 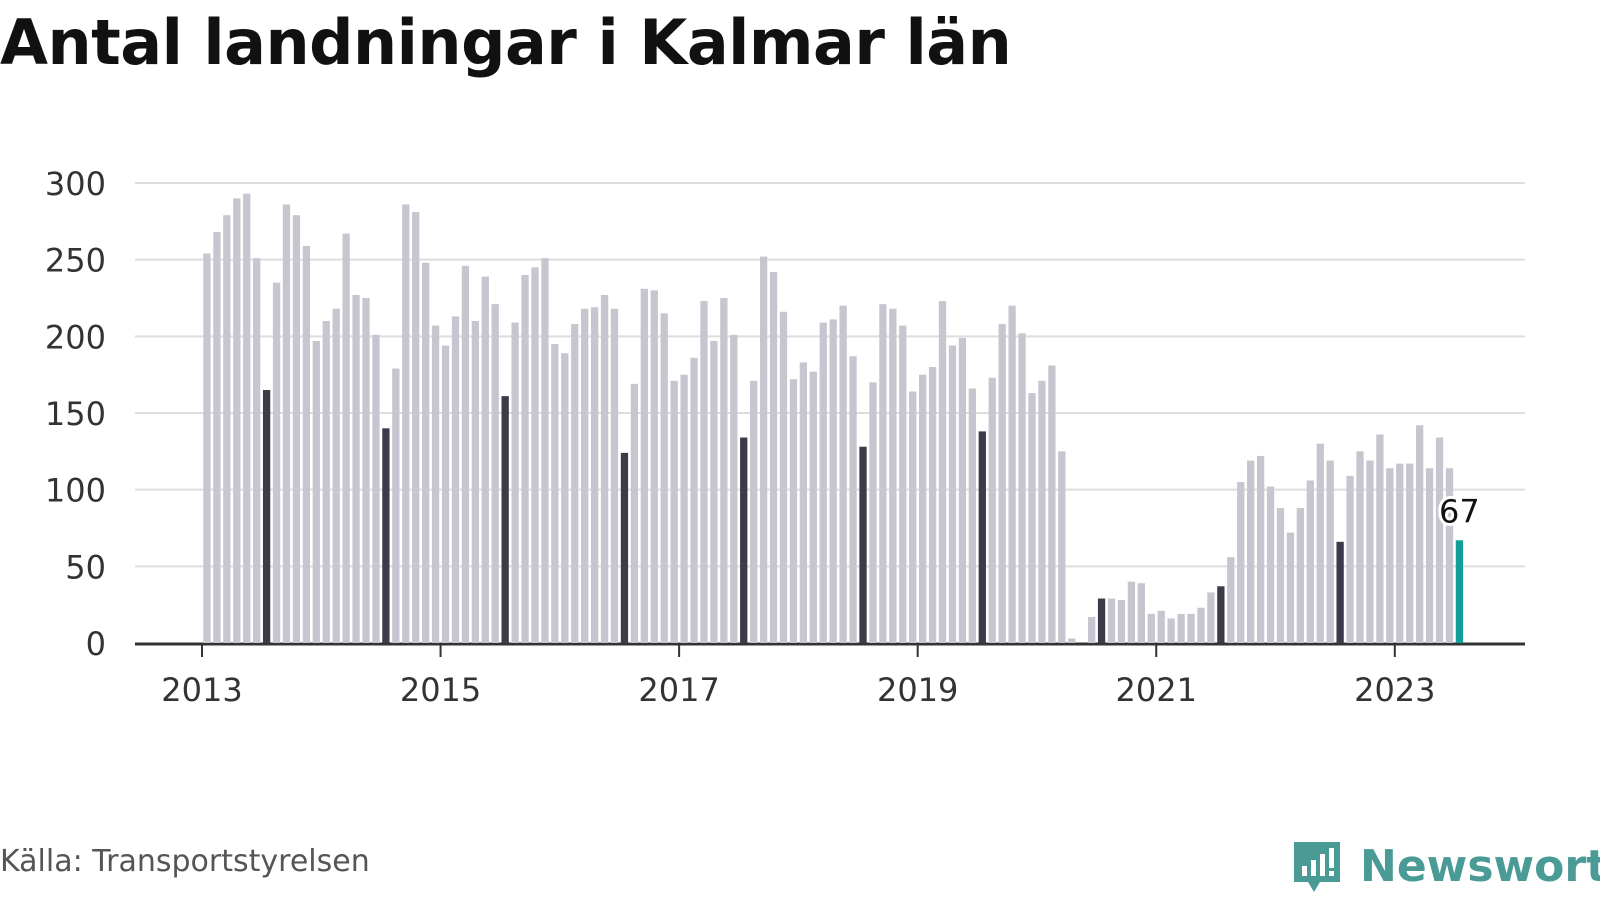 I want to click on brand-logo: Newsworthy, so click(x=1445, y=866).